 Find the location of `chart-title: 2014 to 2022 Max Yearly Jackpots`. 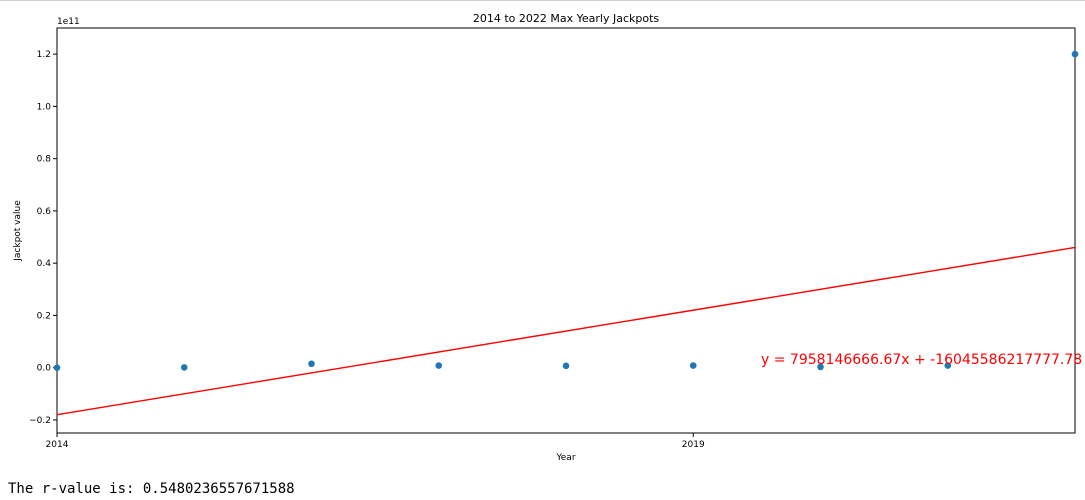

chart-title: 2014 to 2022 Max Yearly Jackpots is located at coordinates (566, 18).